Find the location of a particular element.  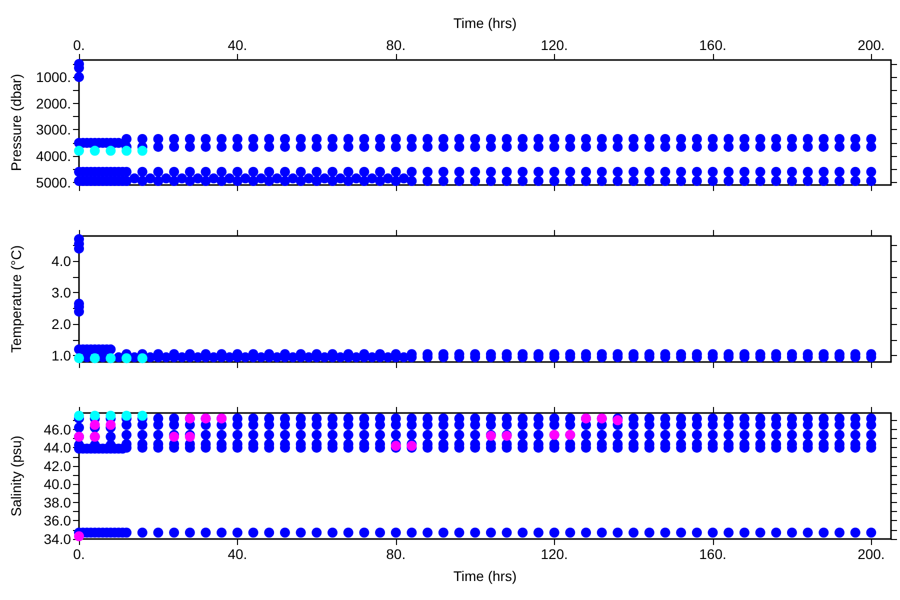

y-axis-title: Salinity (psu) is located at coordinates (16, 476).